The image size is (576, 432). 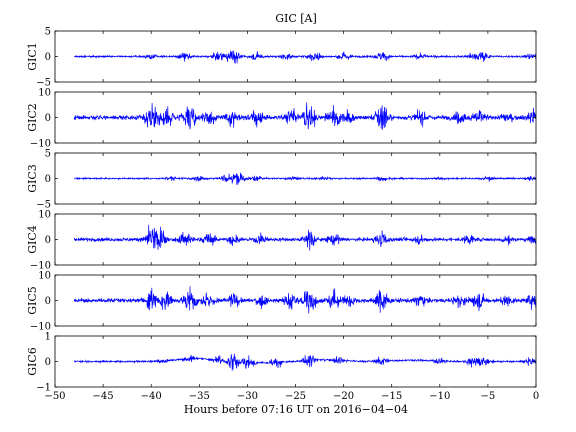 What do you see at coordinates (536, 396) in the screenshot?
I see `x-tick-label: 0` at bounding box center [536, 396].